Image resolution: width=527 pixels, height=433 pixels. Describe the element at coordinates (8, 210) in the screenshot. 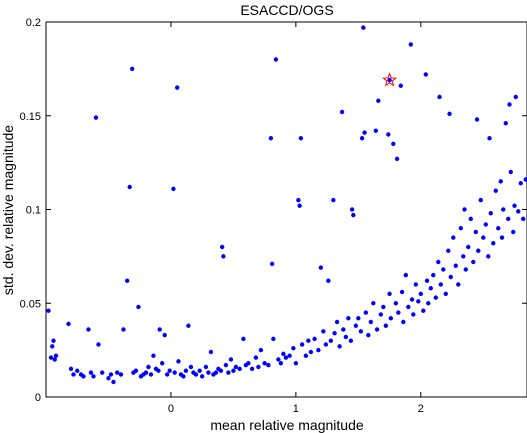

I see `y-axis-title: std. dev. relative magnitude` at that location.